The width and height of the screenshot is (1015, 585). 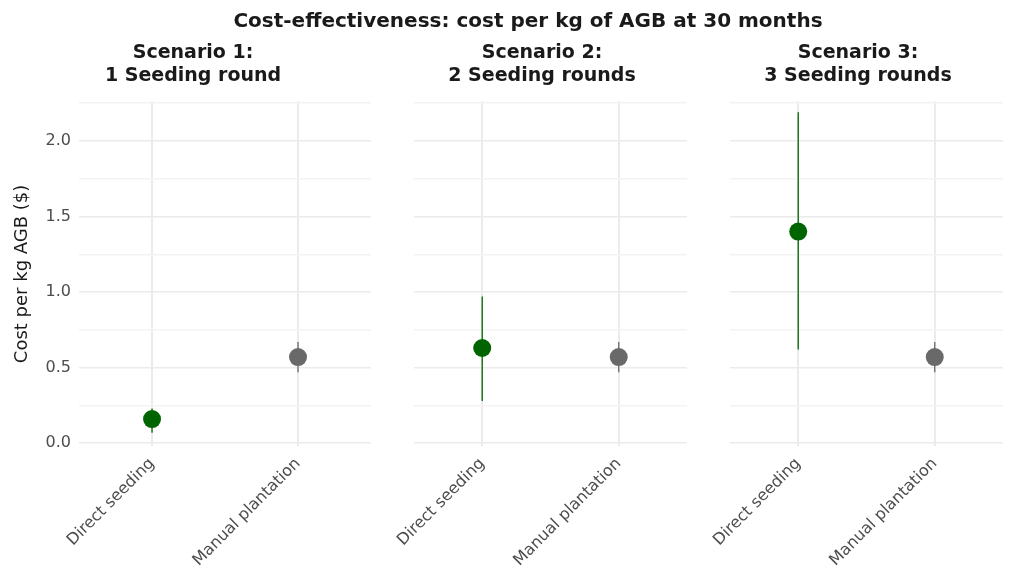 I want to click on y-axis-title: Cost per kg AGB ($), so click(x=21, y=274).